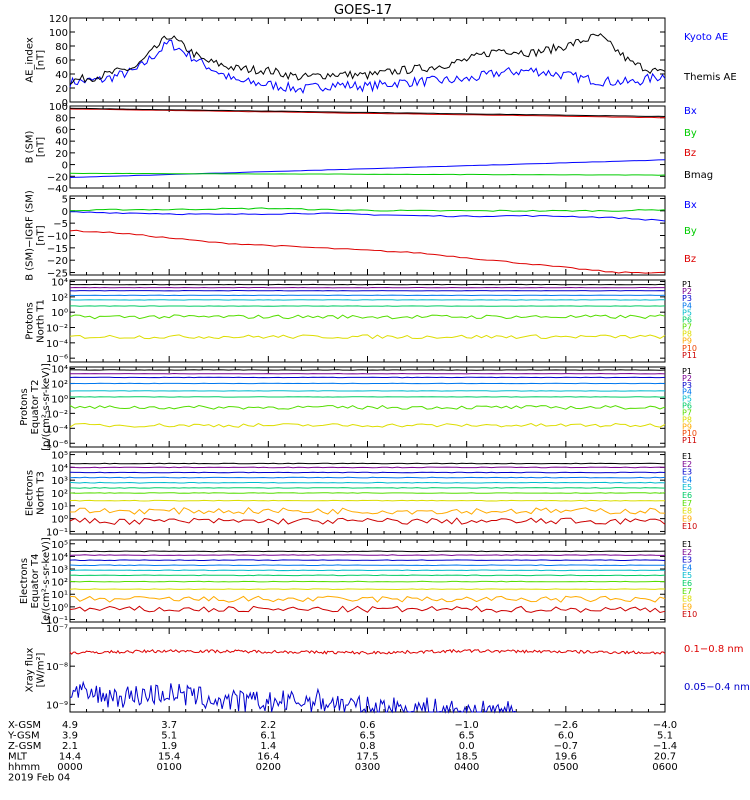 Image resolution: width=750 pixels, height=800 pixels. Describe the element at coordinates (367, 66) in the screenshot. I see `series-kyoto-ae` at that location.